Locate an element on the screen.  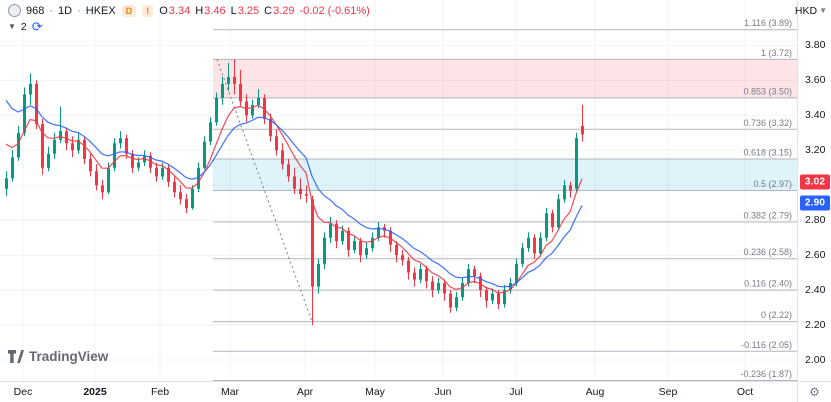
symbol-button: 968 · 1D · HKEX is located at coordinates (62, 10).